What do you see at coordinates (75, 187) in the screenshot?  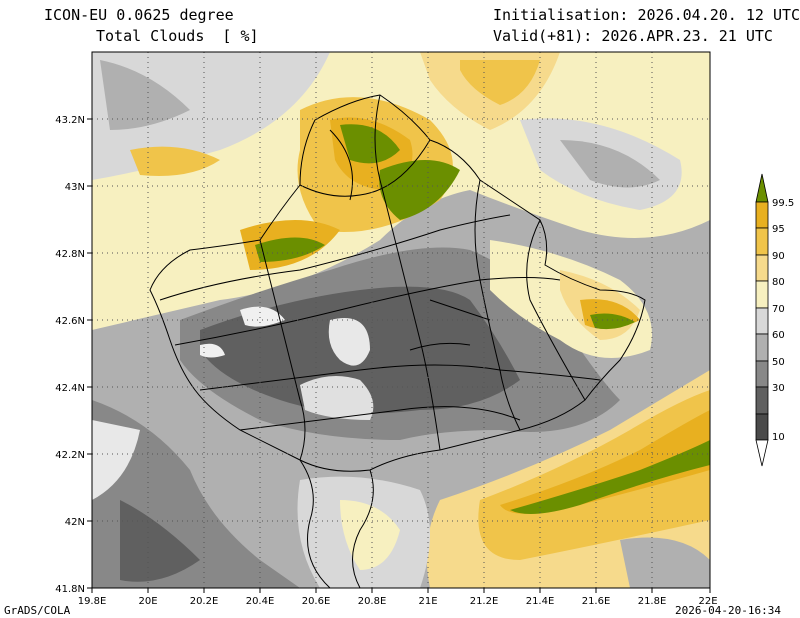 I see `y-tick-label: 43N` at bounding box center [75, 187].